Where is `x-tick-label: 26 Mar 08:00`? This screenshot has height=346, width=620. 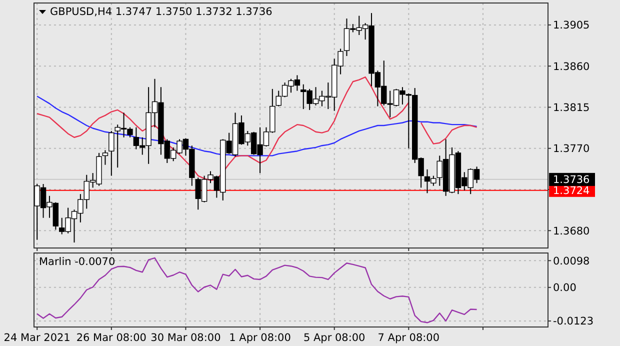 x-tick-label: 26 Mar 08:00 is located at coordinates (111, 338).